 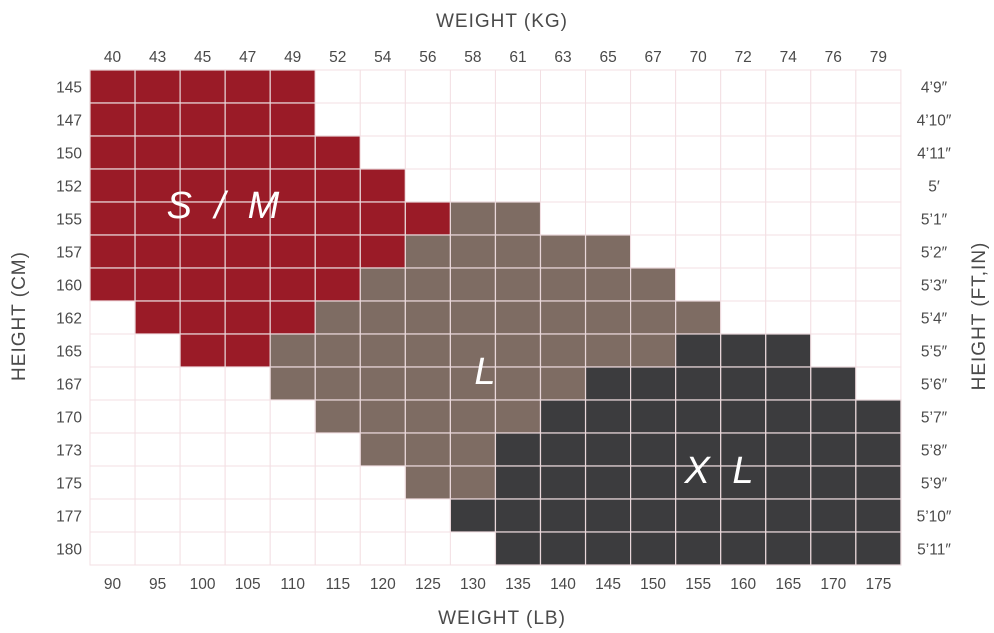 I want to click on height-ftin-tick: 5’11″, so click(x=934, y=550).